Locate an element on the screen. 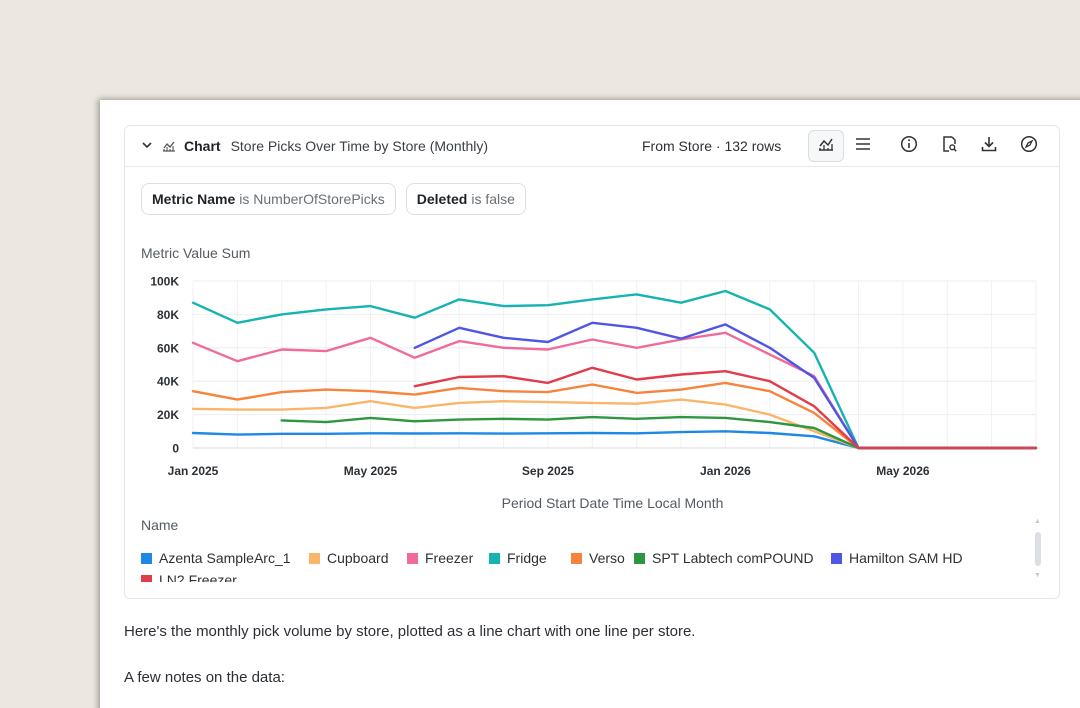 The width and height of the screenshot is (1080, 708). legend-scrollbar: ▲ ▼ is located at coordinates (1038, 549).